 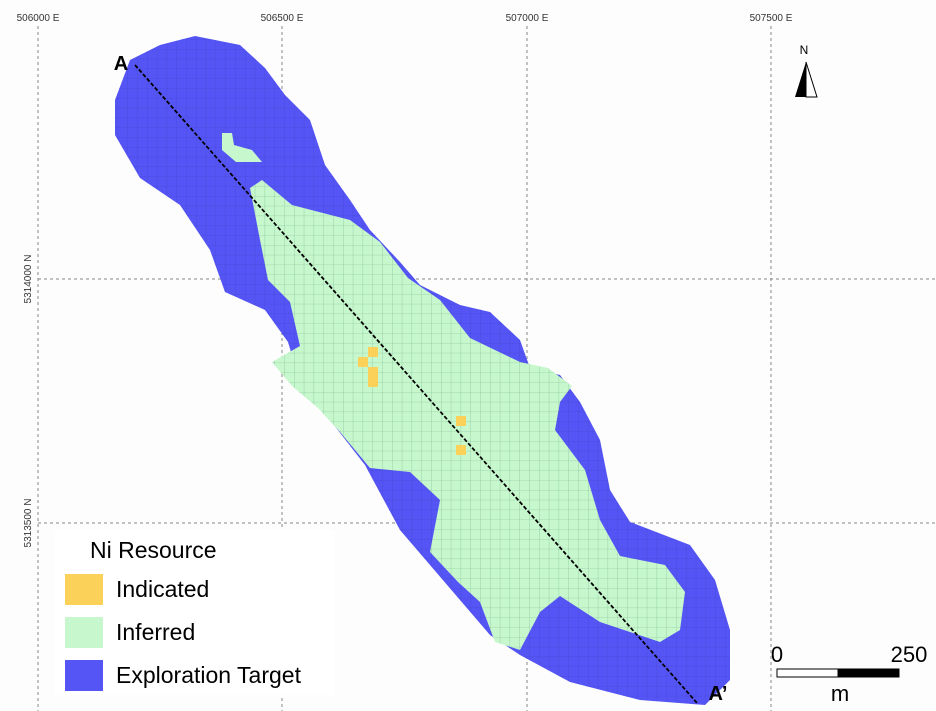 What do you see at coordinates (162, 589) in the screenshot?
I see `legend-item: Indicated` at bounding box center [162, 589].